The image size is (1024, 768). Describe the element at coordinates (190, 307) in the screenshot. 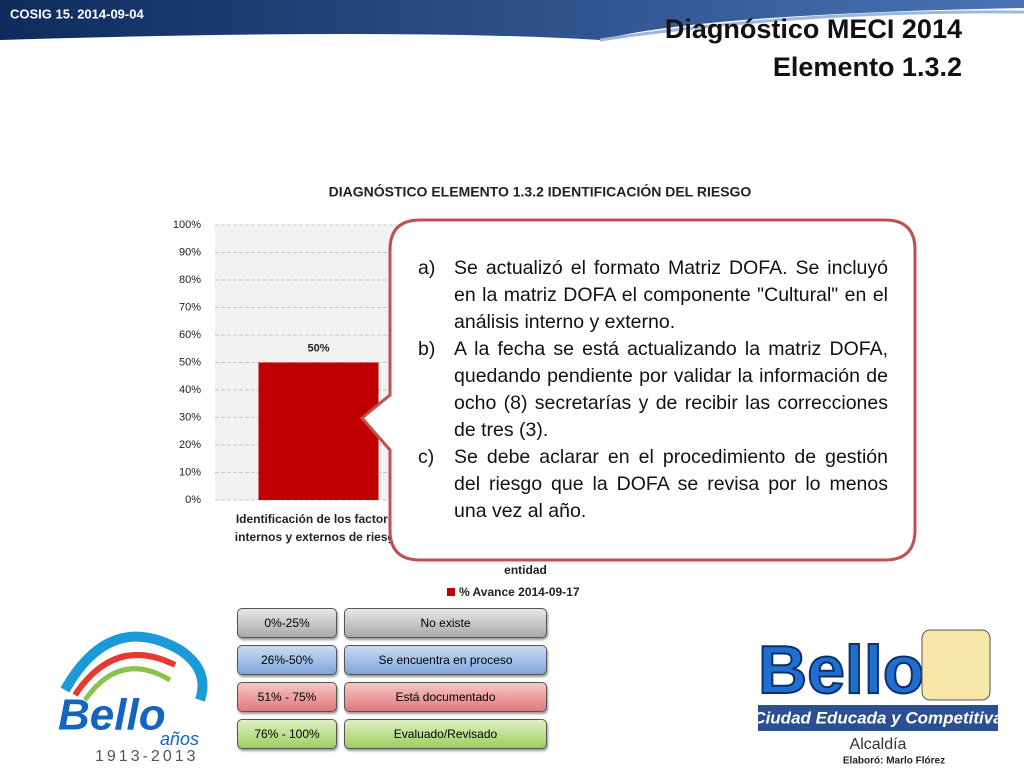

I see `y-tick-label: 70%` at that location.